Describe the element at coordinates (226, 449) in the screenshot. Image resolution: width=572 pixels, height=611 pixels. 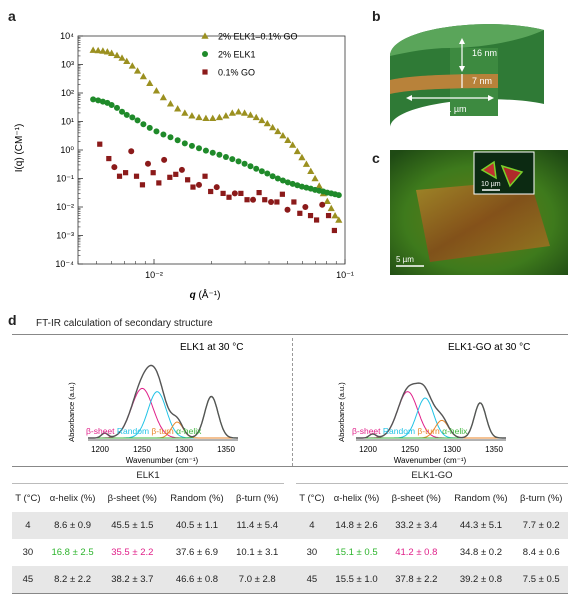
I see `tick-left-1350: 1350` at that location.